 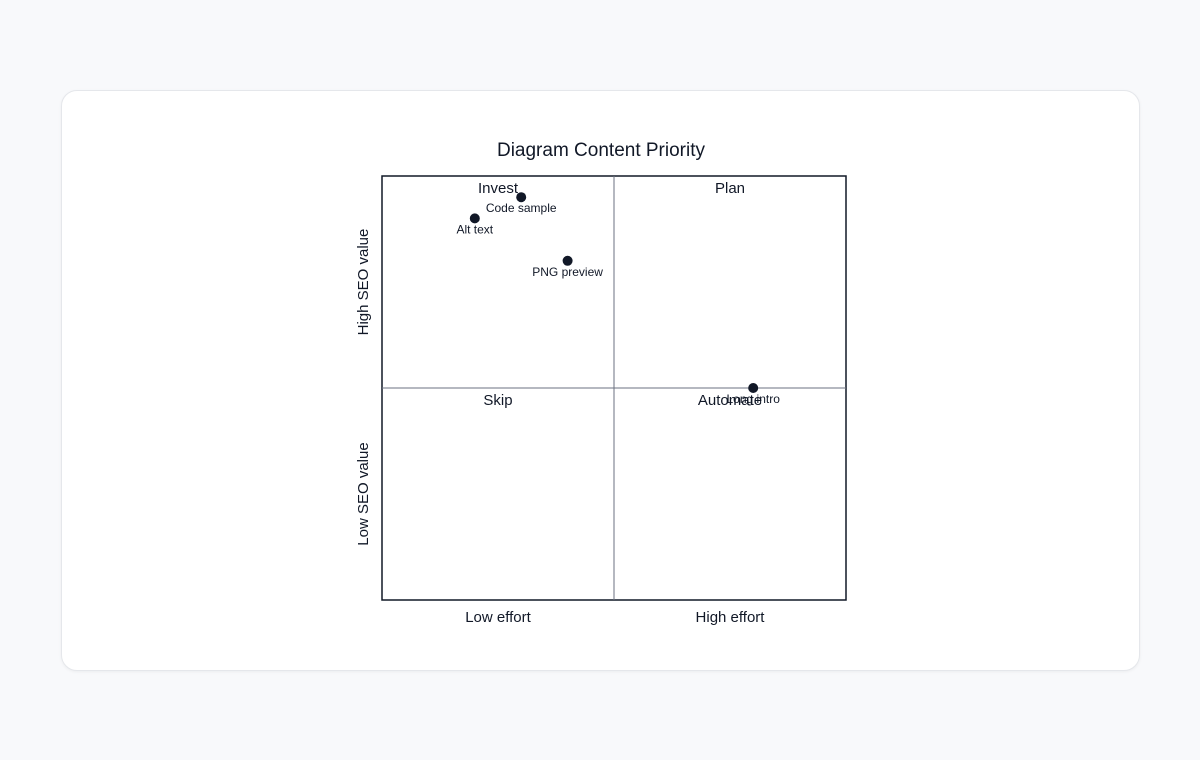 What do you see at coordinates (618, 299) in the screenshot?
I see `data-points: Code sample Alt text PNG preview Long intro` at bounding box center [618, 299].